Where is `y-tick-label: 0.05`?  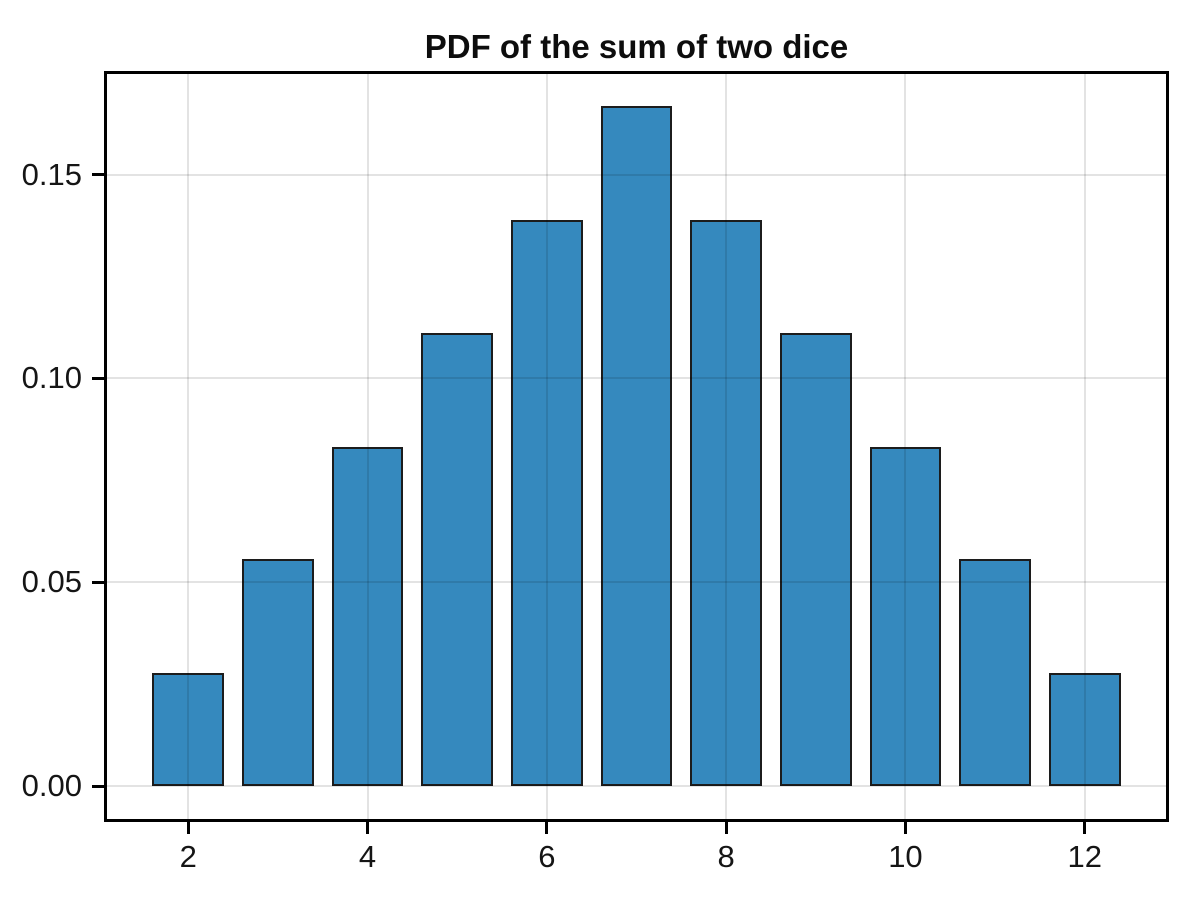 y-tick-label: 0.05 is located at coordinates (51, 582).